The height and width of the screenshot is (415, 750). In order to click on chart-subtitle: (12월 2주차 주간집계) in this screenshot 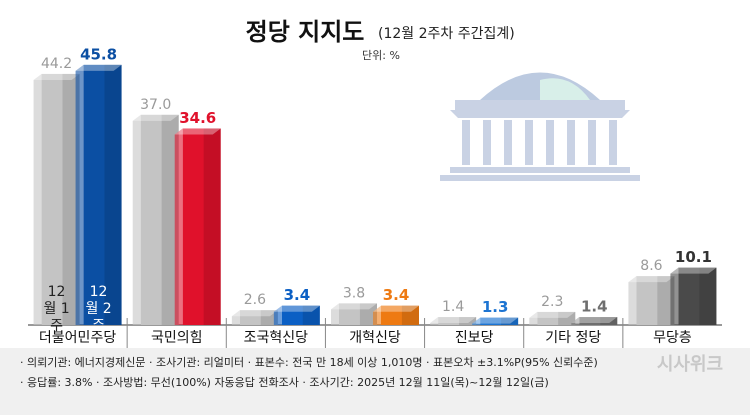, I will do `click(446, 34)`.